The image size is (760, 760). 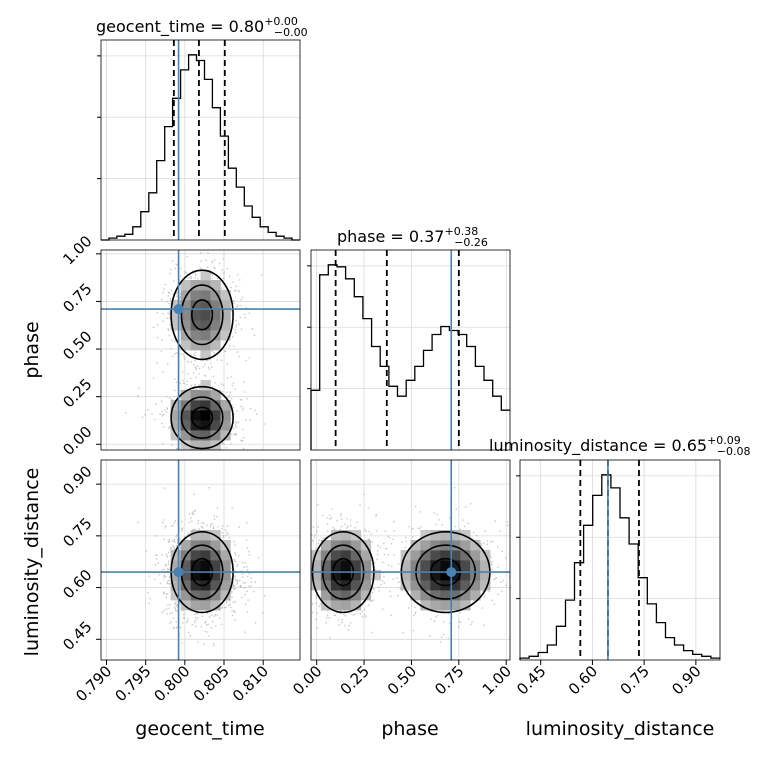 What do you see at coordinates (77, 393) in the screenshot?
I see `y-tick-label: 0.25` at bounding box center [77, 393].